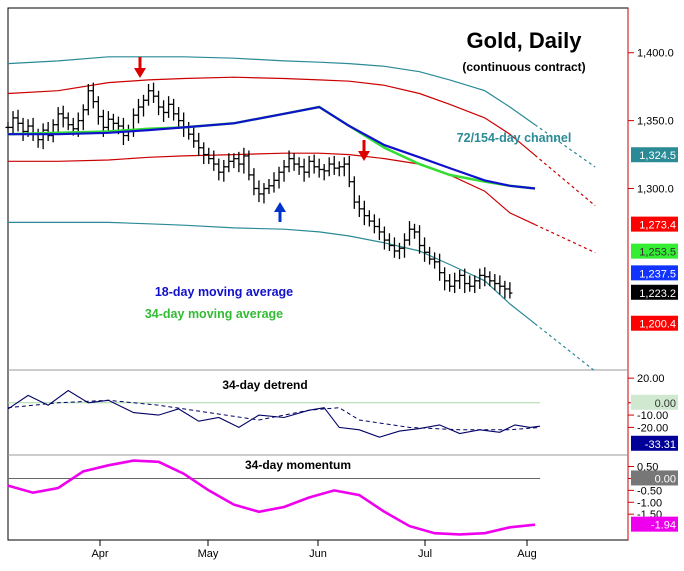 The width and height of the screenshot is (684, 571). I want to click on momentum-tick-label: -0.50, so click(649, 491).